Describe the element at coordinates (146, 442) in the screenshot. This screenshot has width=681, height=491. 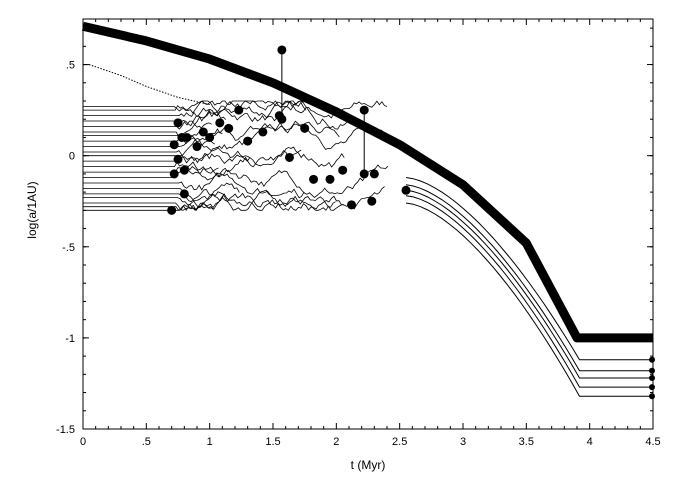
I see `x-tick-label: .5` at that location.